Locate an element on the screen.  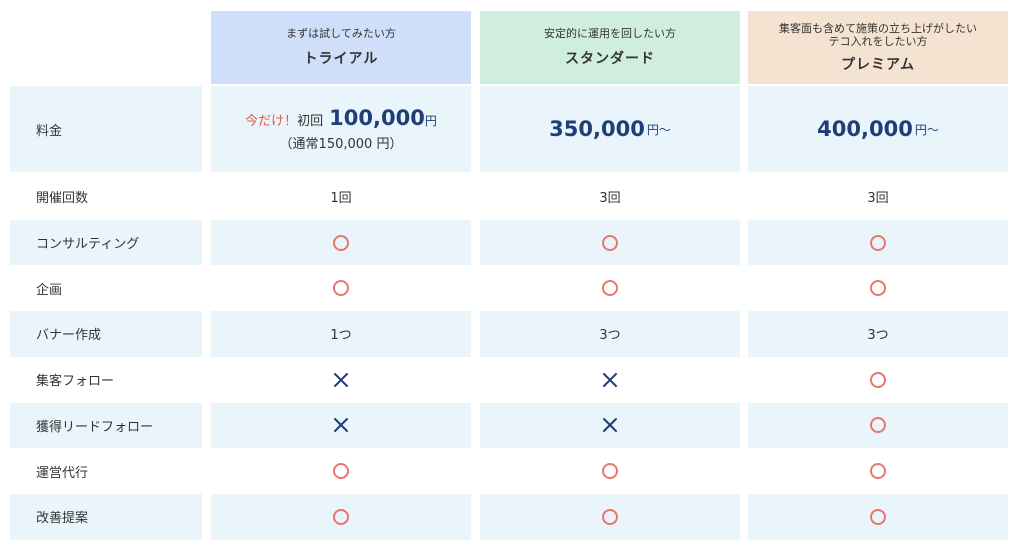
feature-row: 企画 is located at coordinates (508, 288).